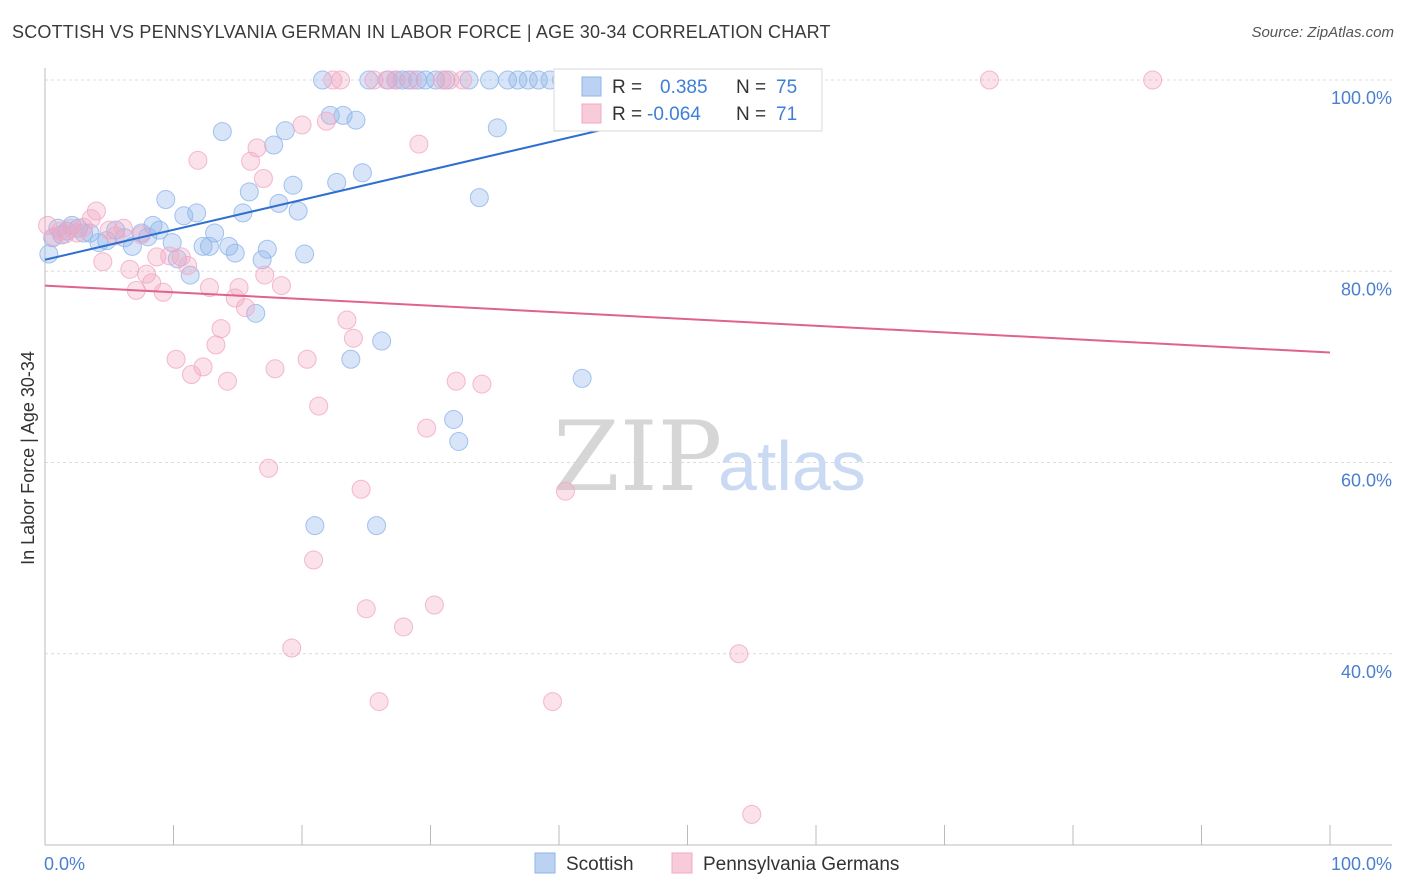 The image size is (1406, 892). I want to click on legend-r-value-scottish: 0.385, so click(684, 87).